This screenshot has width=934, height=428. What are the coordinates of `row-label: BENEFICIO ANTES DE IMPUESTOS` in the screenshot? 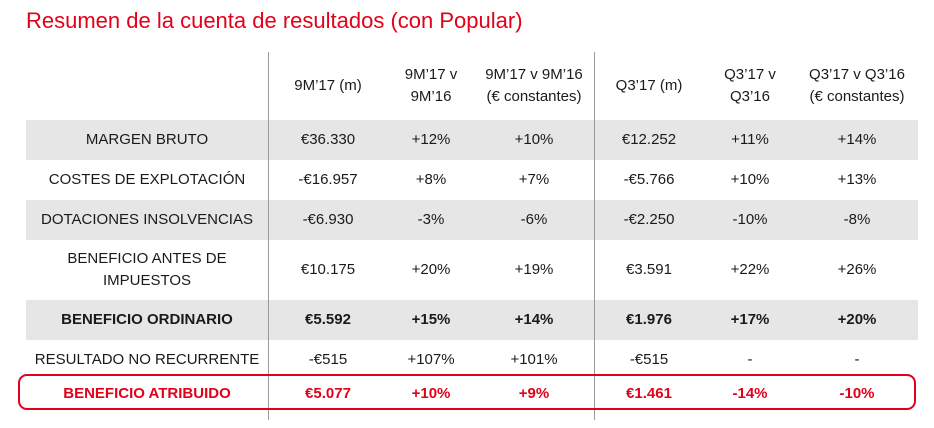 It's located at (147, 269).